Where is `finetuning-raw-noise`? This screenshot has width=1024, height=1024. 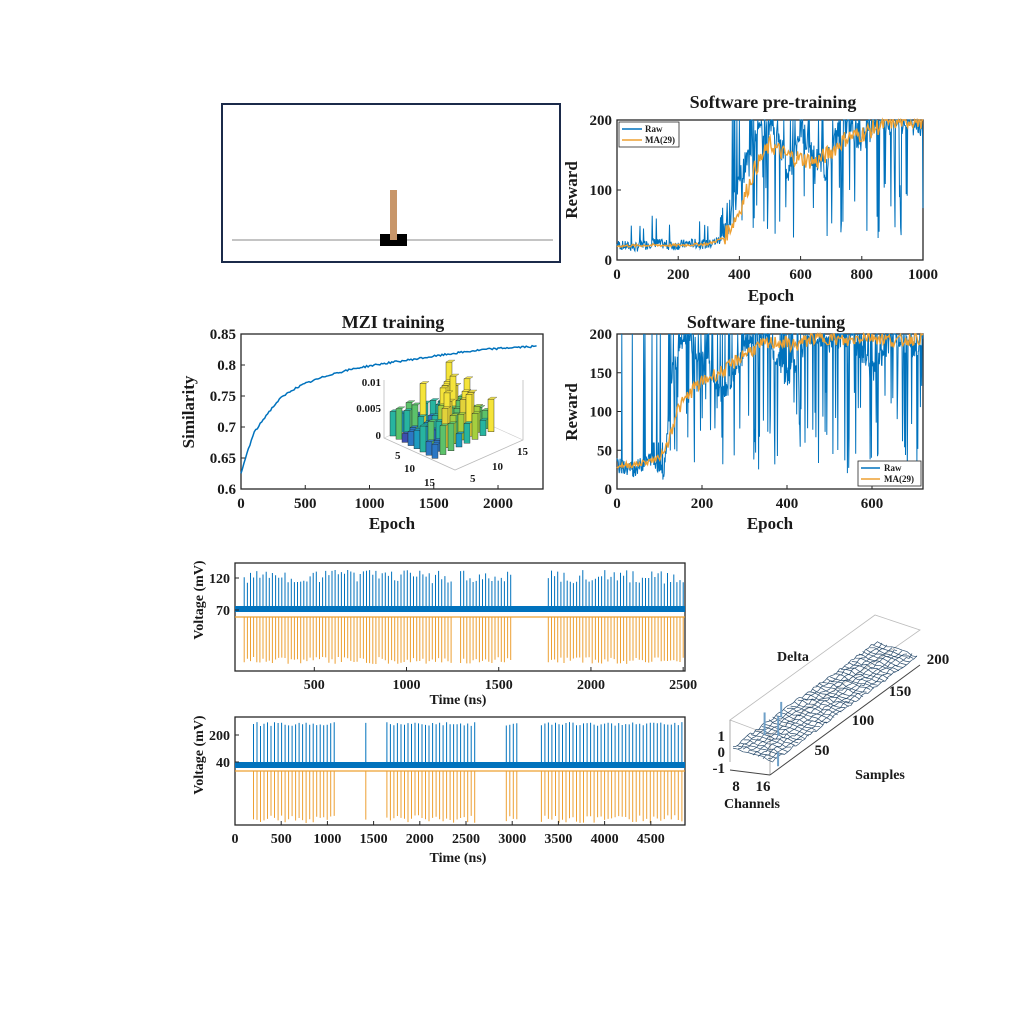 finetuning-raw-noise is located at coordinates (770, 406).